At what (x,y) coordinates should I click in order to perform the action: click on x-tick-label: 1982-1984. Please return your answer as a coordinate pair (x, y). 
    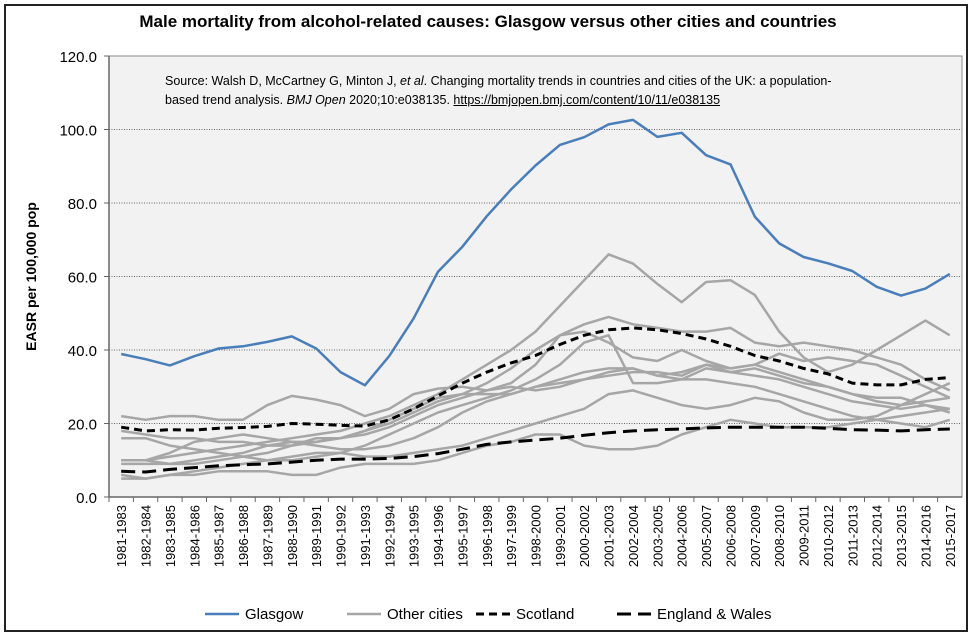
    Looking at the image, I should click on (146, 536).